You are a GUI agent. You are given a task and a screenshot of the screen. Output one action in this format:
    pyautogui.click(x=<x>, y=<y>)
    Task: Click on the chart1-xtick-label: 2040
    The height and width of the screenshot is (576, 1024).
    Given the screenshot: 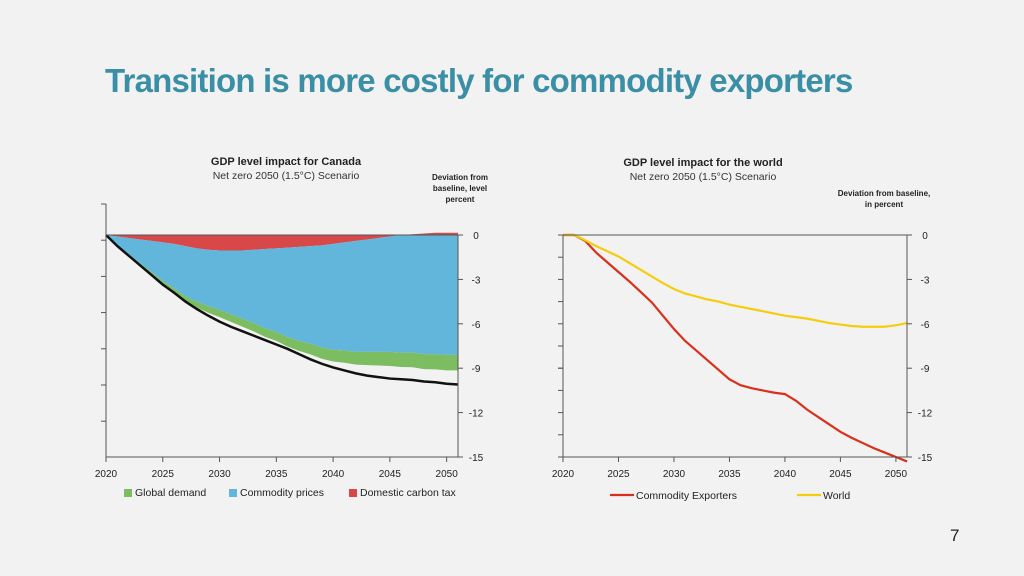 What is the action you would take?
    pyautogui.click(x=333, y=474)
    